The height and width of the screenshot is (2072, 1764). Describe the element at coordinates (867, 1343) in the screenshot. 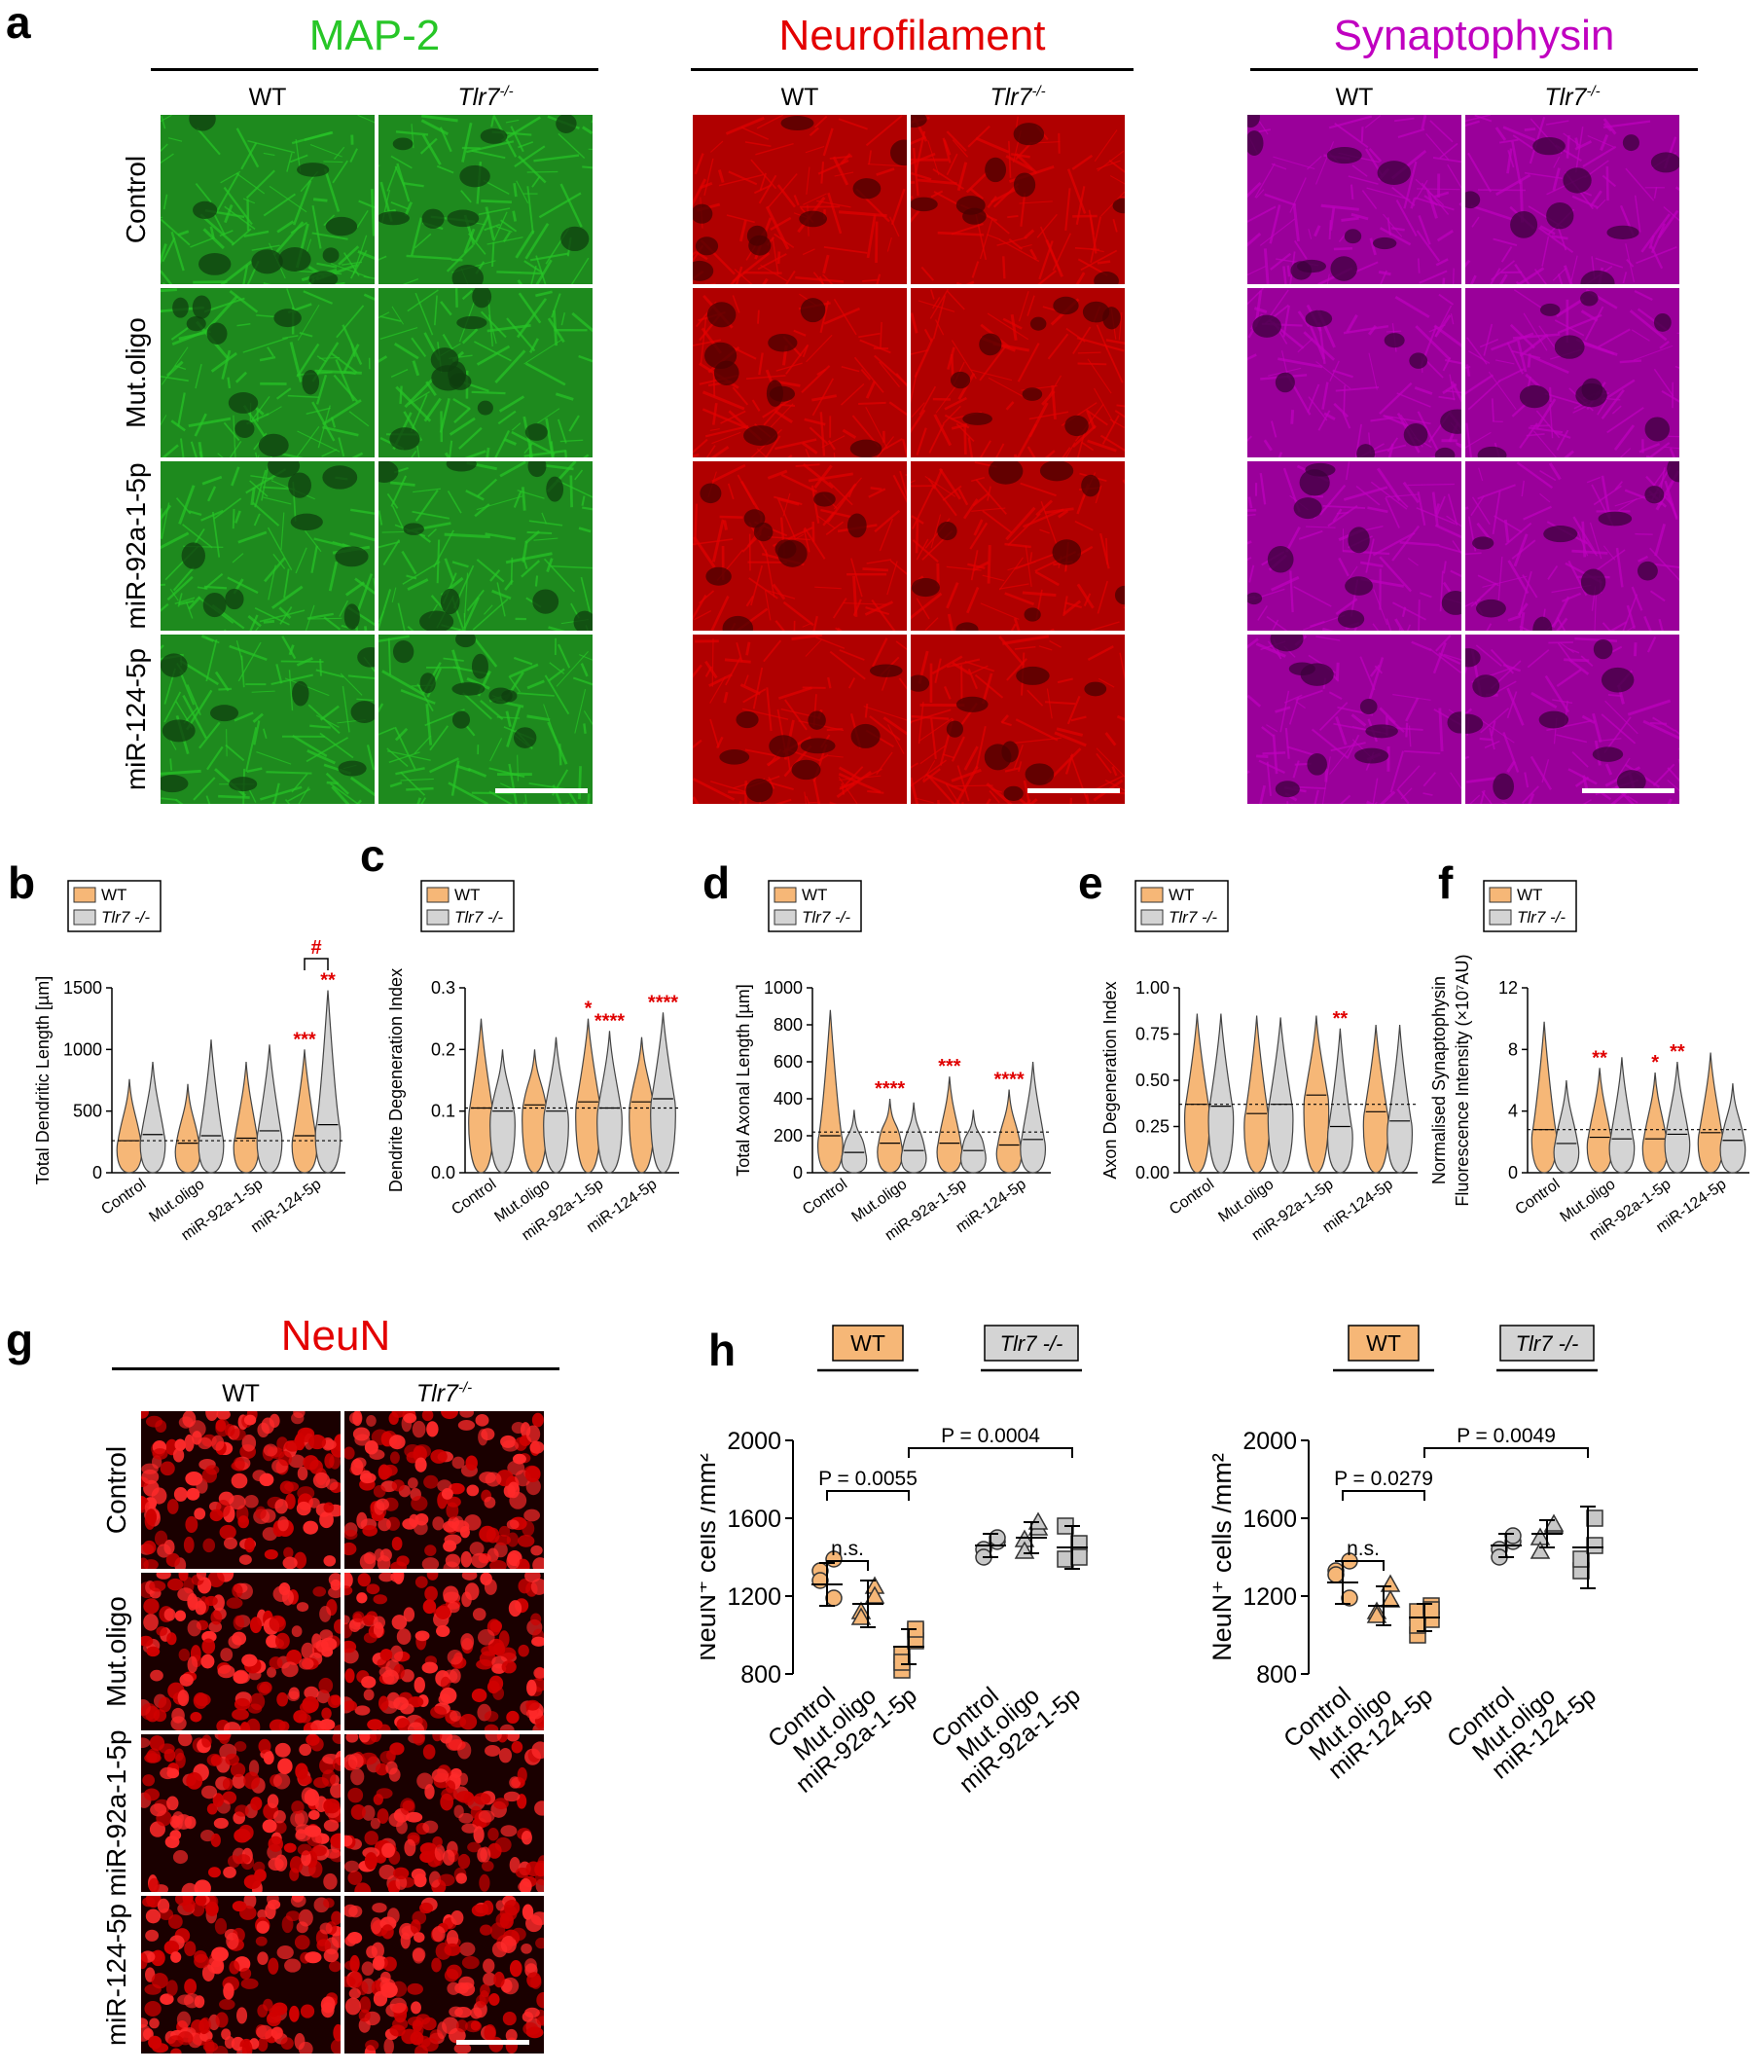

I see `wt-box-label: WT` at that location.